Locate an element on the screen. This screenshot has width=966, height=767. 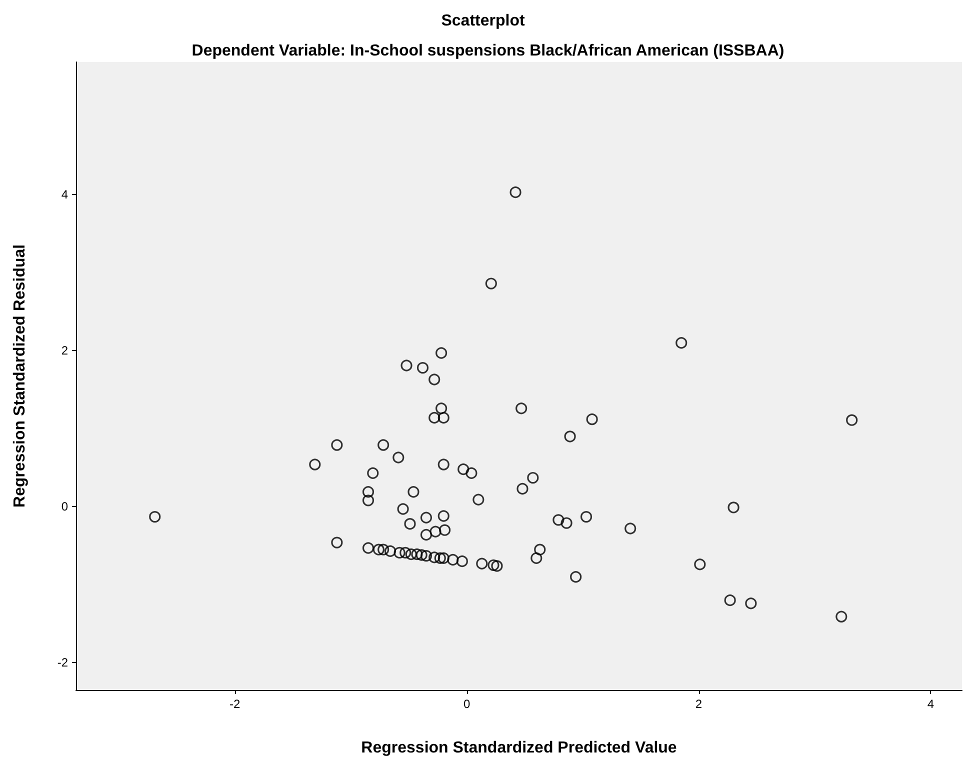
chart-subtitle: Dependent Variable: In-School suspensions Black/African American (ISSBAA) is located at coordinates (488, 51).